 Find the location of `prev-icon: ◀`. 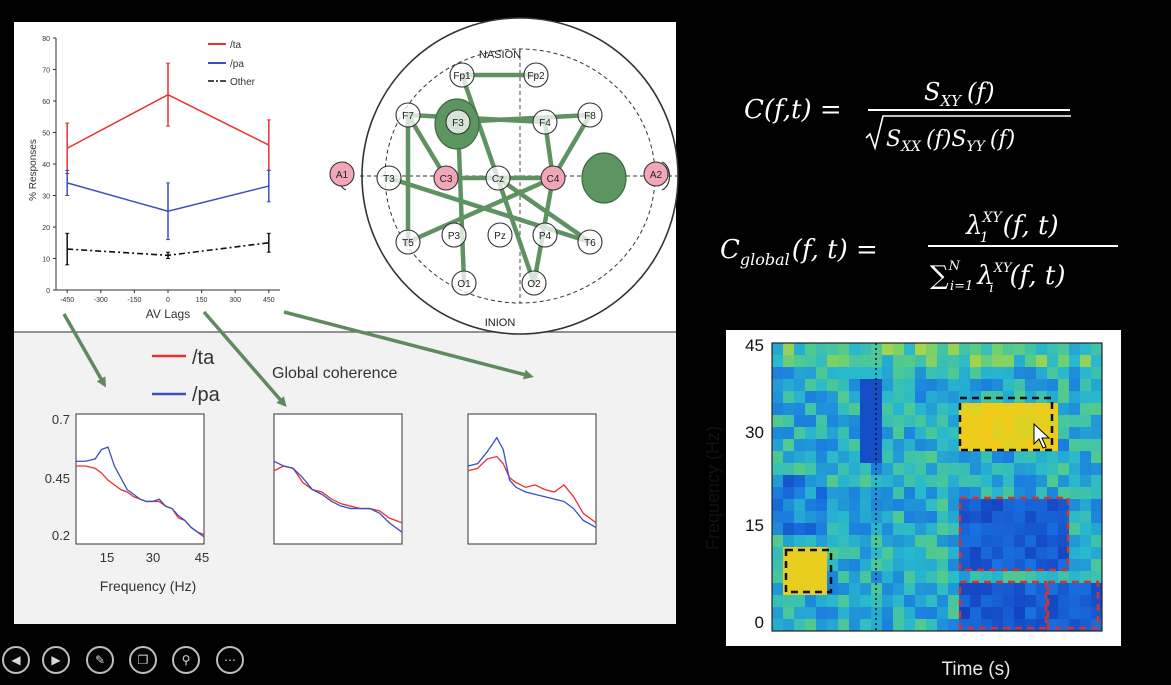

prev-icon: ◀ is located at coordinates (16, 660).